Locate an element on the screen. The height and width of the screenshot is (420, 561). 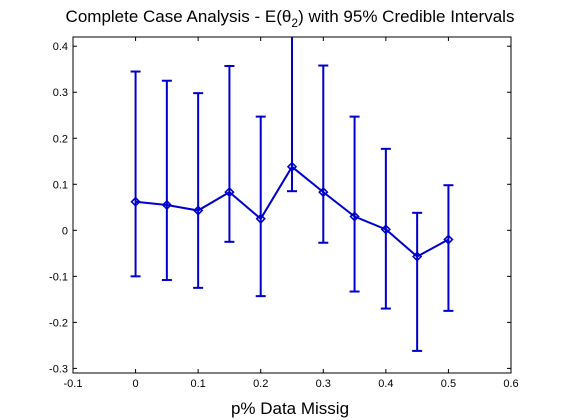
y-tick-label: 0.3 is located at coordinates (60, 93).